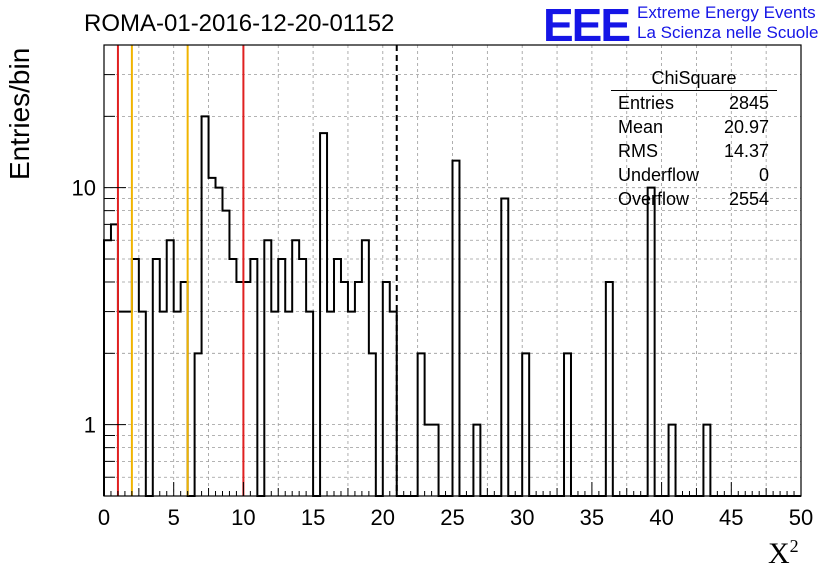 The image size is (836, 572). I want to click on y-tick-label: 1, so click(90, 425).